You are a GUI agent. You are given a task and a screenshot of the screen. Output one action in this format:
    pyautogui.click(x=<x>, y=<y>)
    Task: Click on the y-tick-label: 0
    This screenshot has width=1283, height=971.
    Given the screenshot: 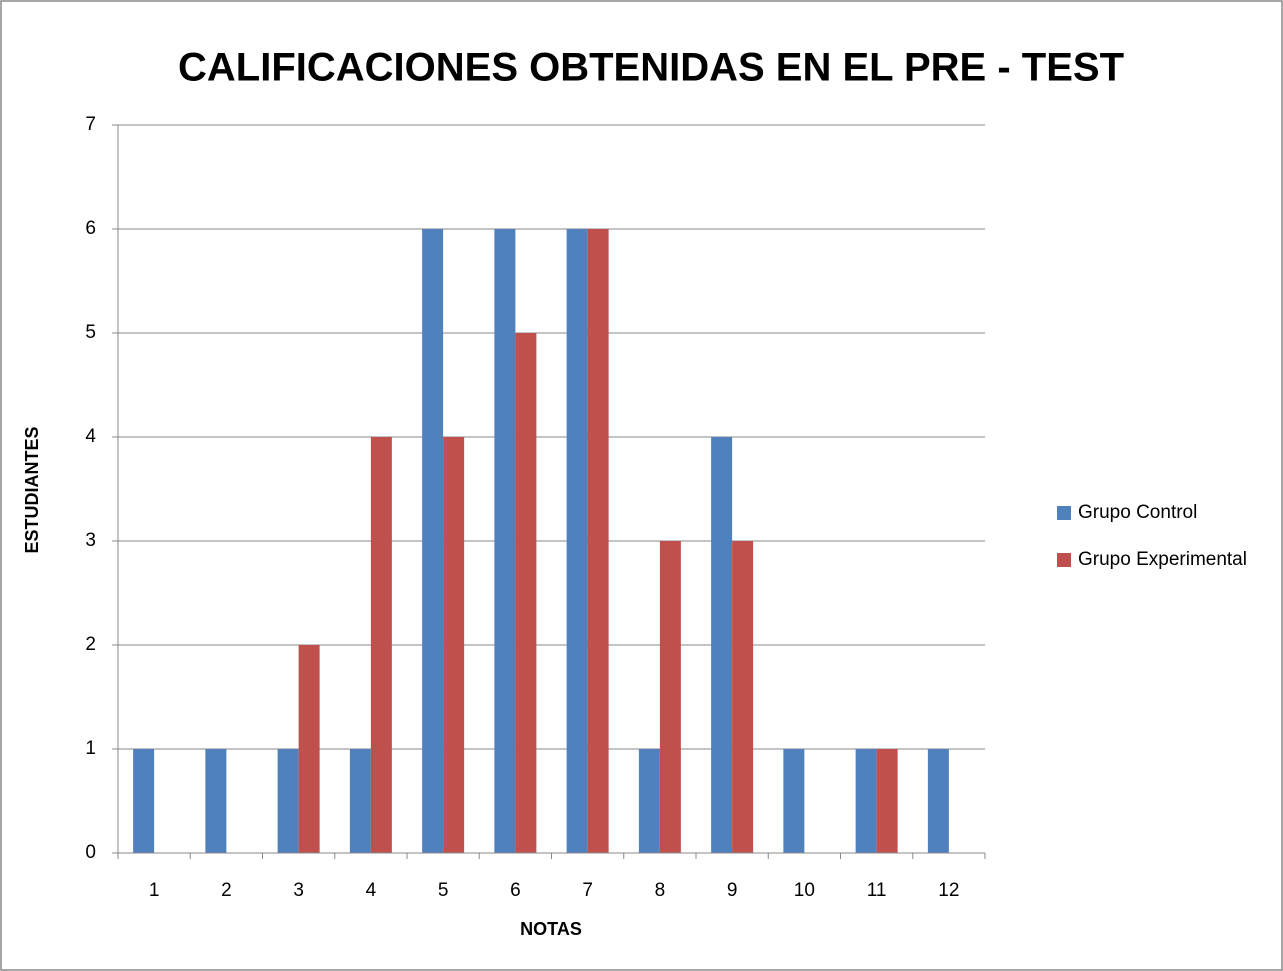 What is the action you would take?
    pyautogui.click(x=90, y=852)
    